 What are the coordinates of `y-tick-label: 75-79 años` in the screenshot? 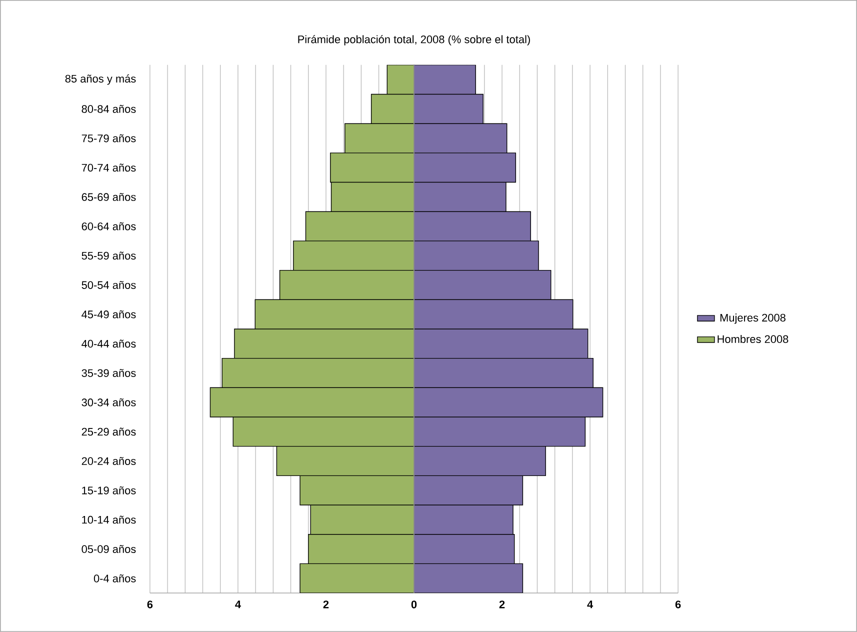 It's located at (109, 138).